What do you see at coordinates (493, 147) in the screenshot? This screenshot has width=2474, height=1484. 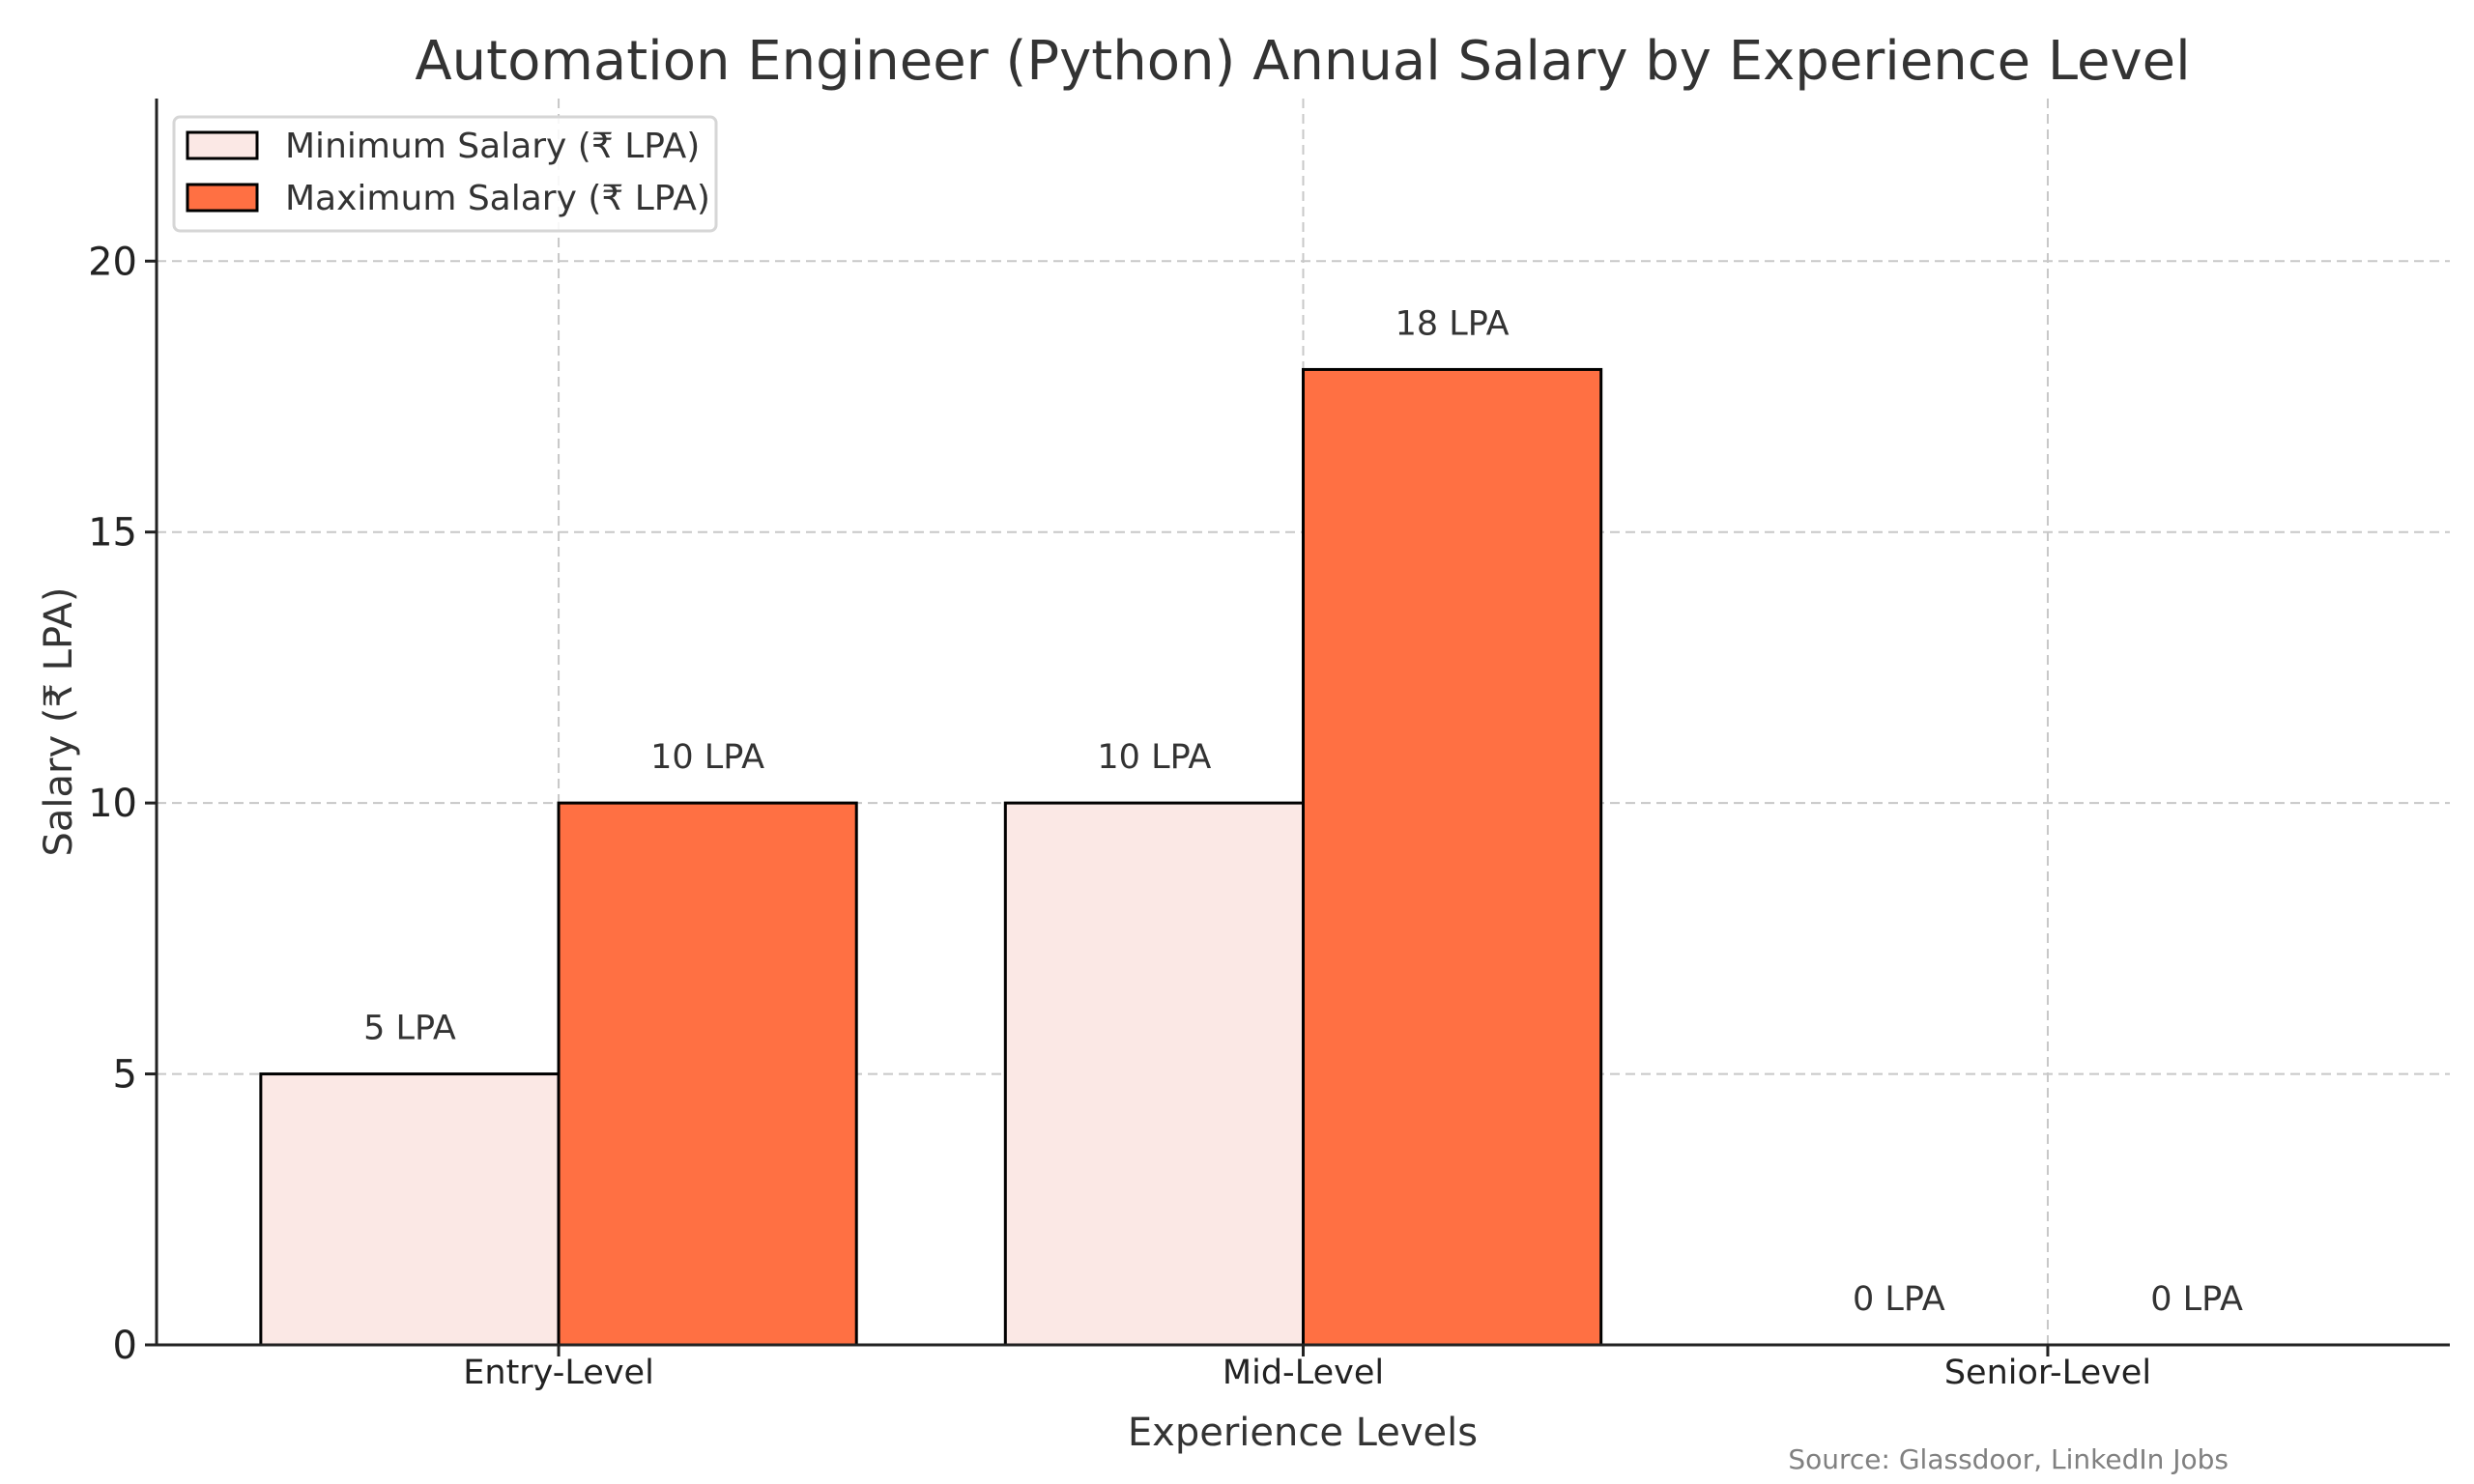 I see `legend-label-min: Minimum Salary (₹ LPA)` at bounding box center [493, 147].